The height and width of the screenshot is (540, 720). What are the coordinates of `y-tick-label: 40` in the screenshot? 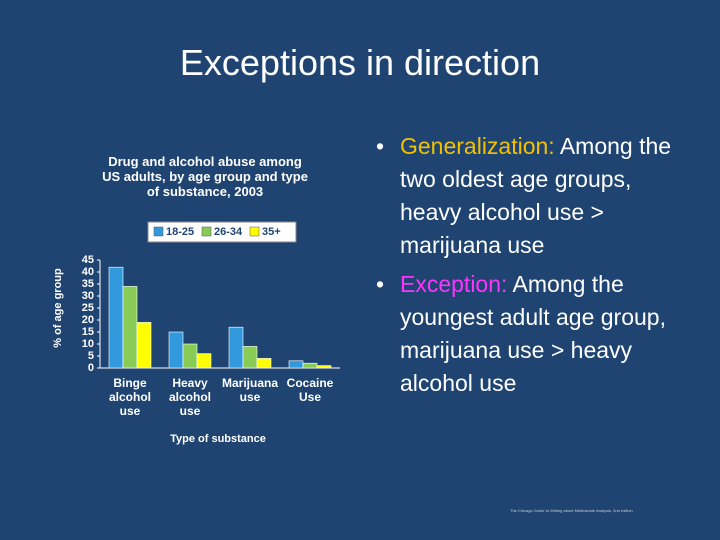 It's located at (88, 272).